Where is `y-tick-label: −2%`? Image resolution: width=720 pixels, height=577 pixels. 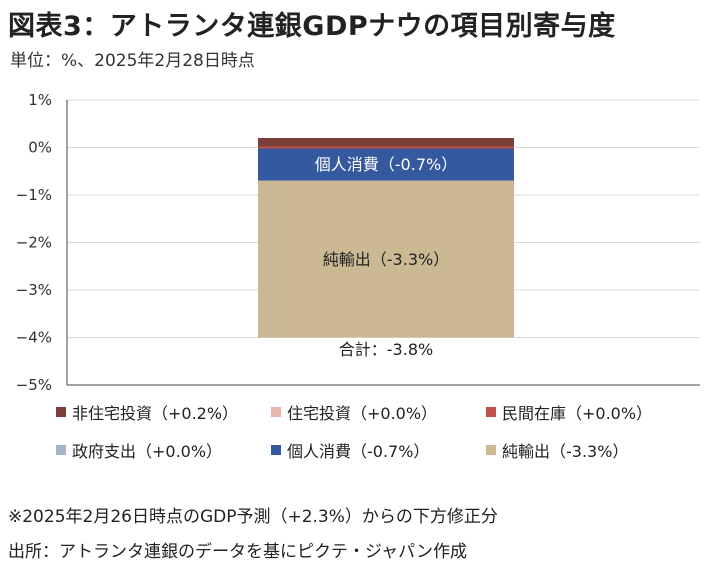
y-tick-label: −2% is located at coordinates (34, 243).